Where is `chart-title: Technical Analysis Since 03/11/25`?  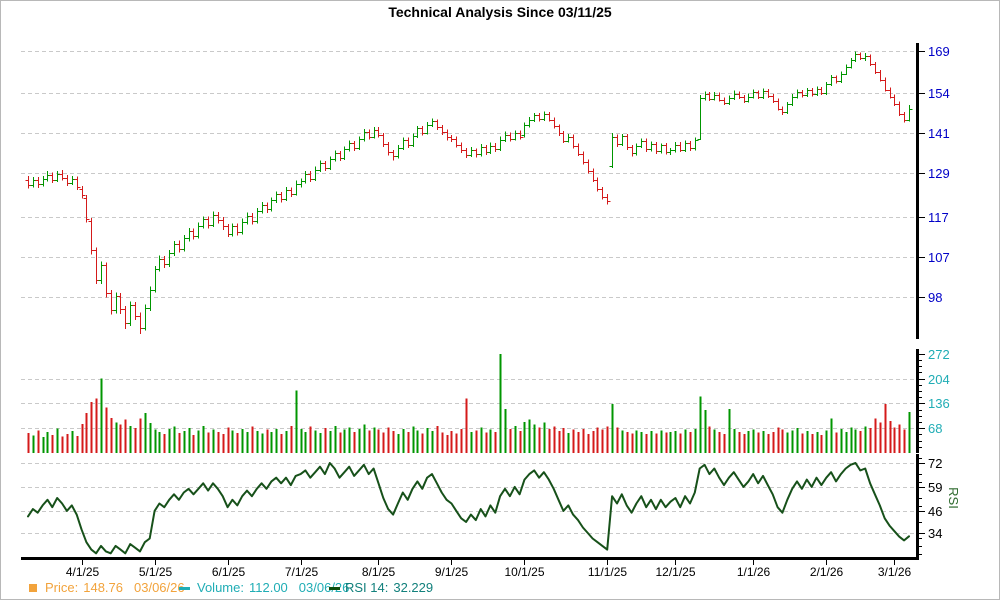
chart-title: Technical Analysis Since 03/11/25 is located at coordinates (500, 12).